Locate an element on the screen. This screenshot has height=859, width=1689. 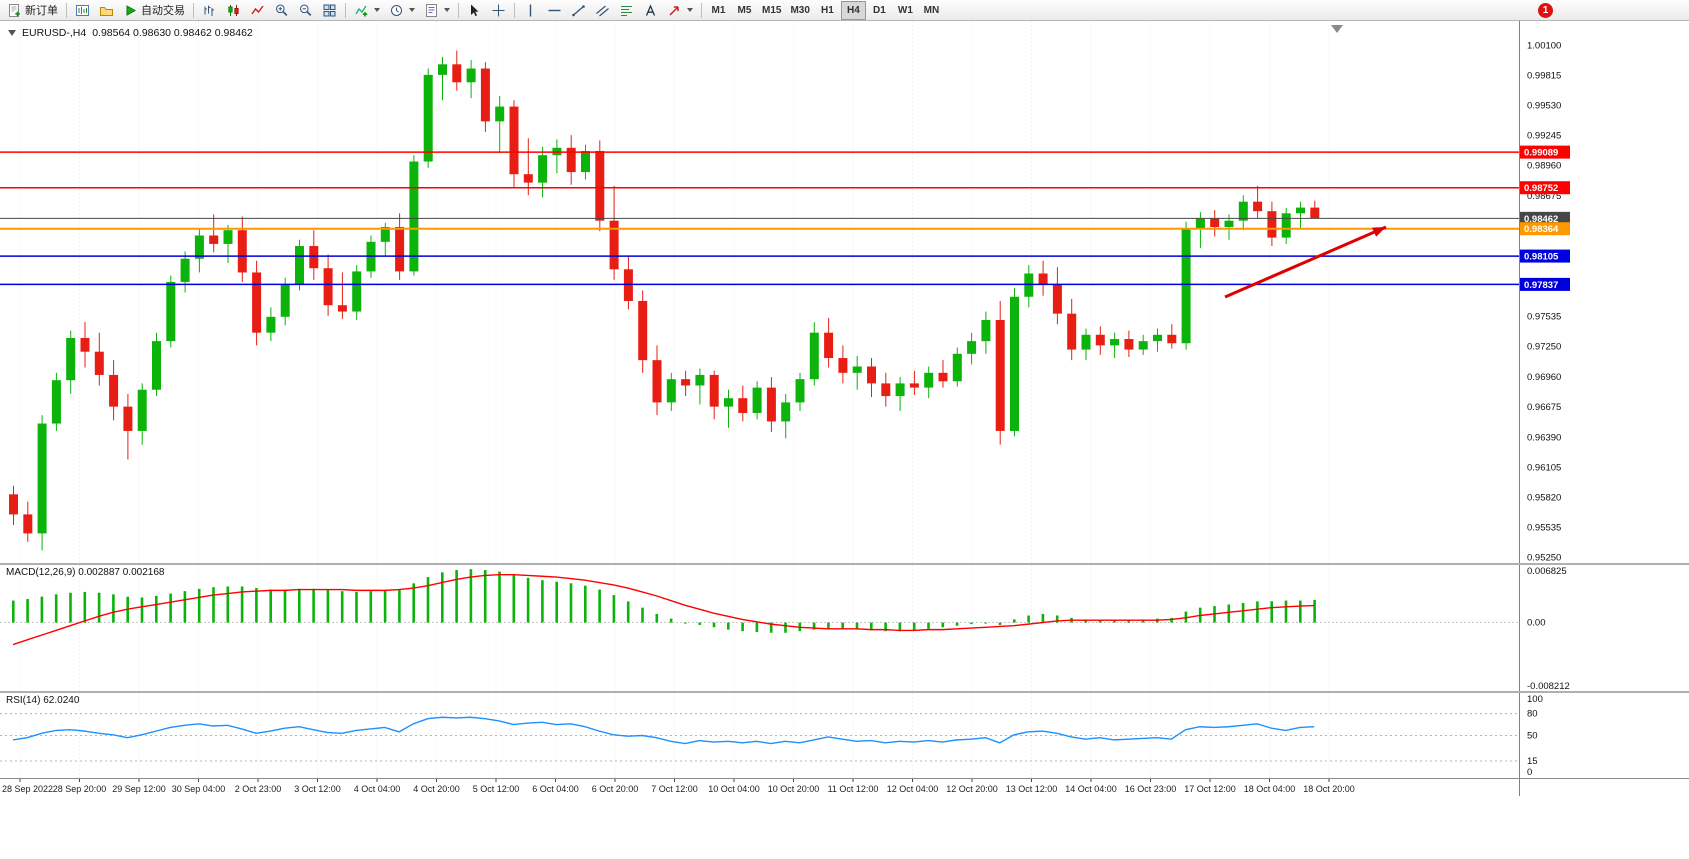
svg-text: 0.98675 is located at coordinates (1544, 196).